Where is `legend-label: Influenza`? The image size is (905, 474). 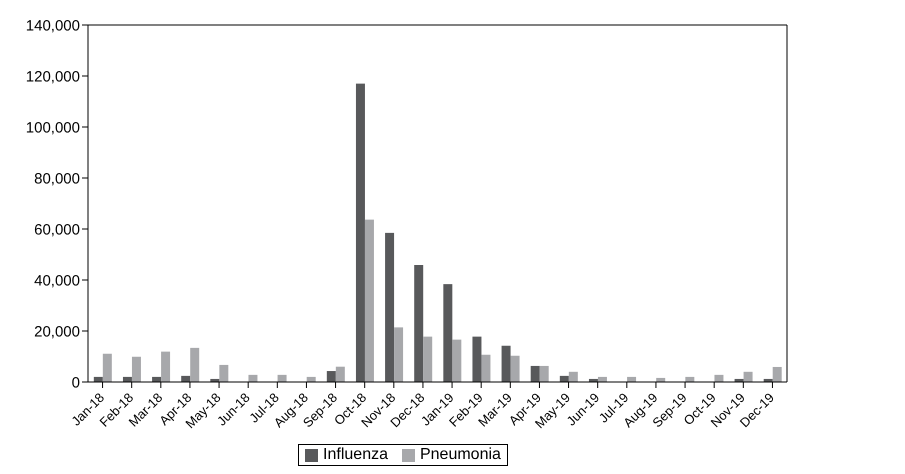
legend-label: Influenza is located at coordinates (355, 455).